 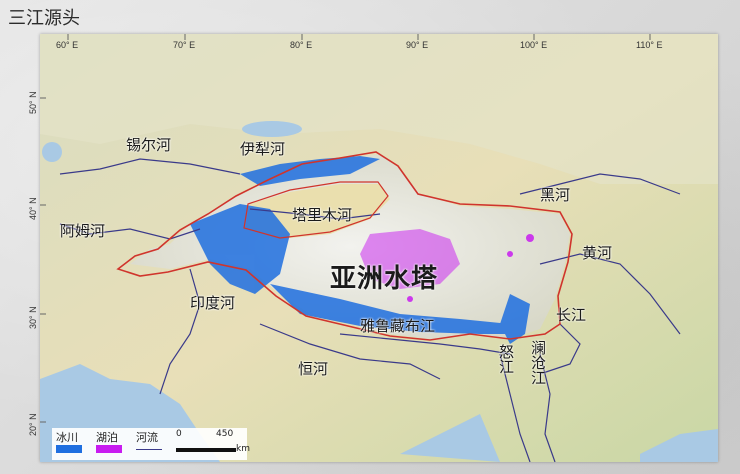 What do you see at coordinates (571, 315) in the screenshot?
I see `label-changjiang: 长江` at bounding box center [571, 315].